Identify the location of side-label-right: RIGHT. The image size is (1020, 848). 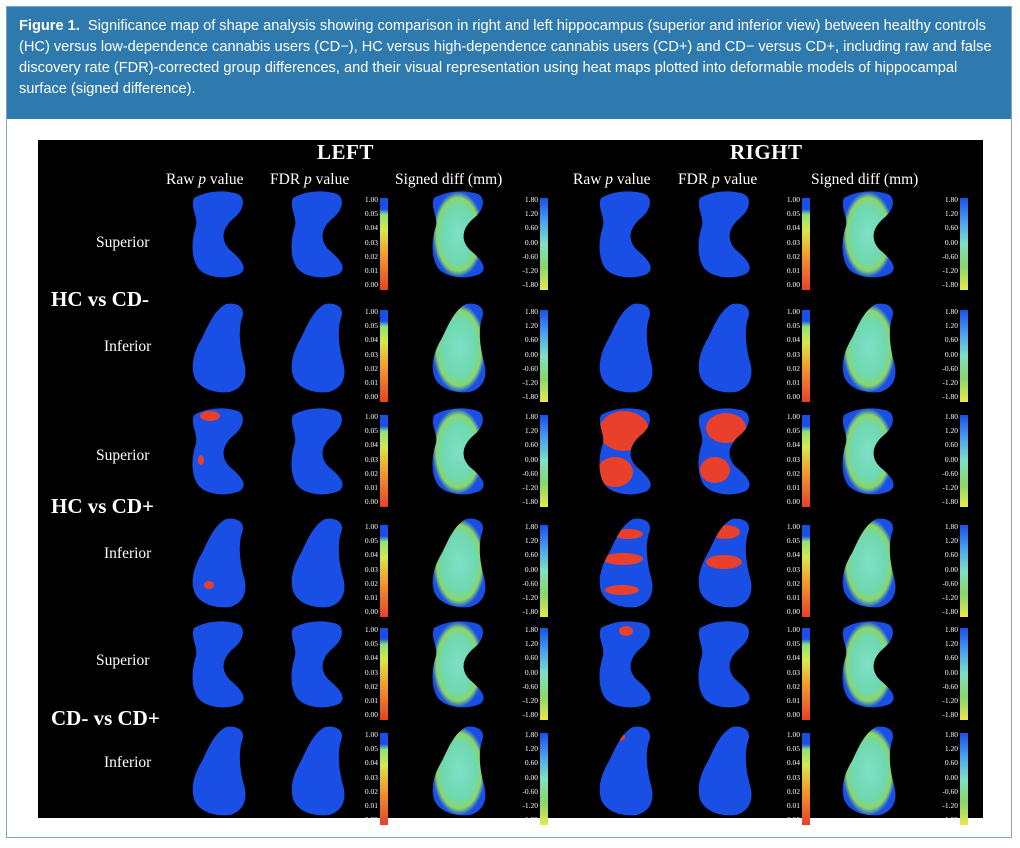
(766, 152).